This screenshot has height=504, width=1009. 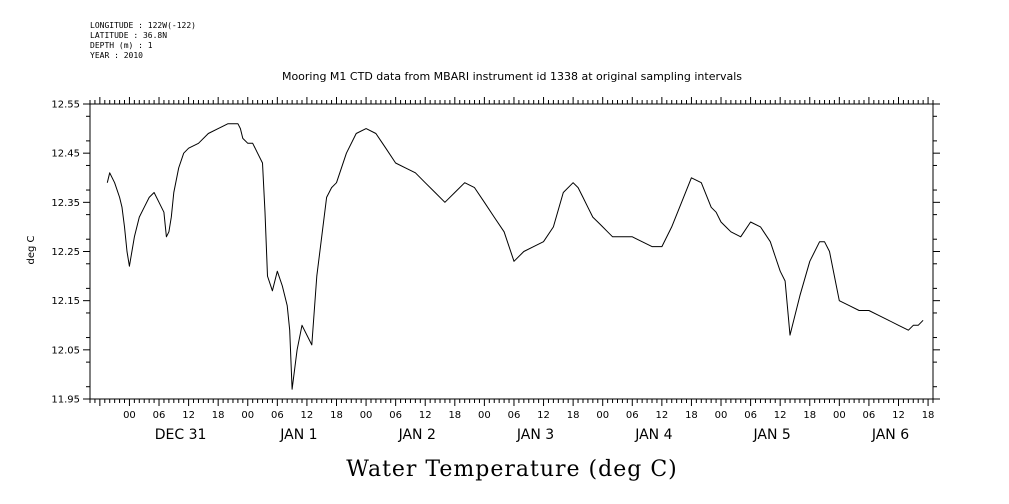 What do you see at coordinates (653, 435) in the screenshot?
I see `x-day-label: JAN 4` at bounding box center [653, 435].